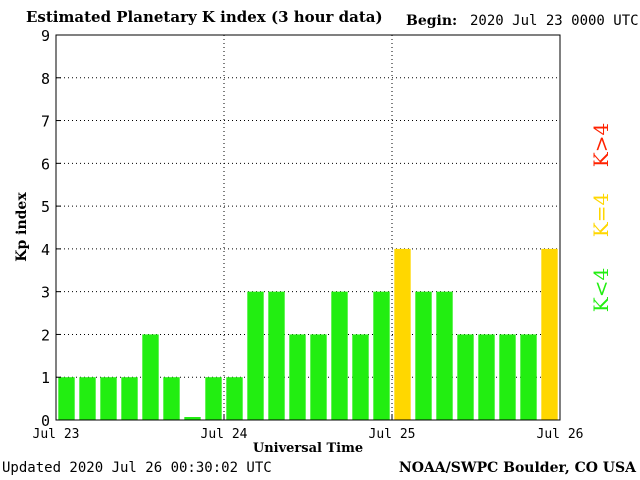 Image resolution: width=640 pixels, height=480 pixels. What do you see at coordinates (22, 227) in the screenshot?
I see `y-axis-label: Kp index` at bounding box center [22, 227].